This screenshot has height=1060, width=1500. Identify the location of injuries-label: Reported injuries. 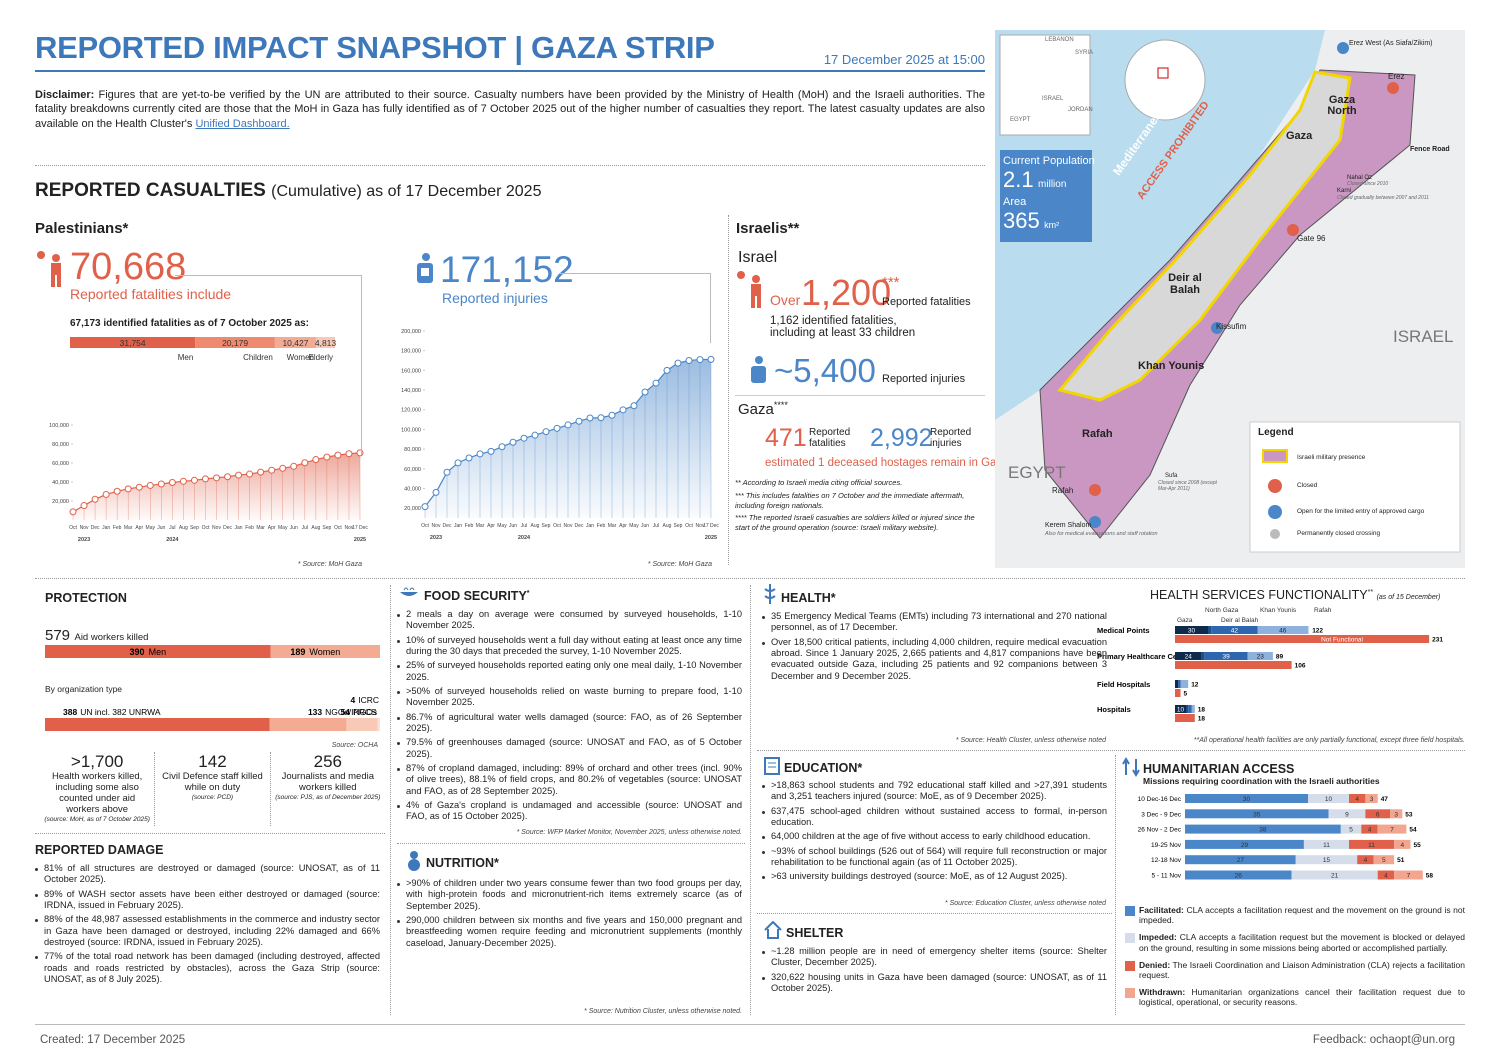
(495, 298).